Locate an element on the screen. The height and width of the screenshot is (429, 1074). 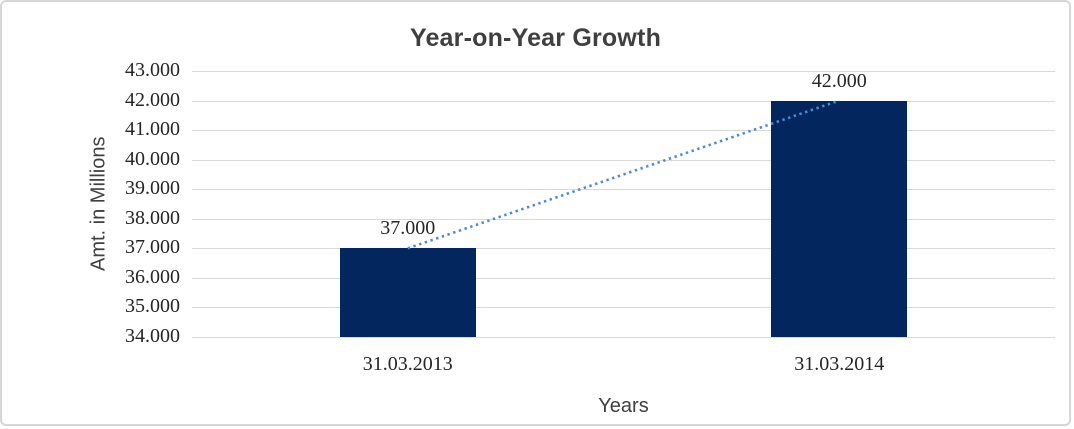
y-tick-label: 36.000 is located at coordinates (152, 276).